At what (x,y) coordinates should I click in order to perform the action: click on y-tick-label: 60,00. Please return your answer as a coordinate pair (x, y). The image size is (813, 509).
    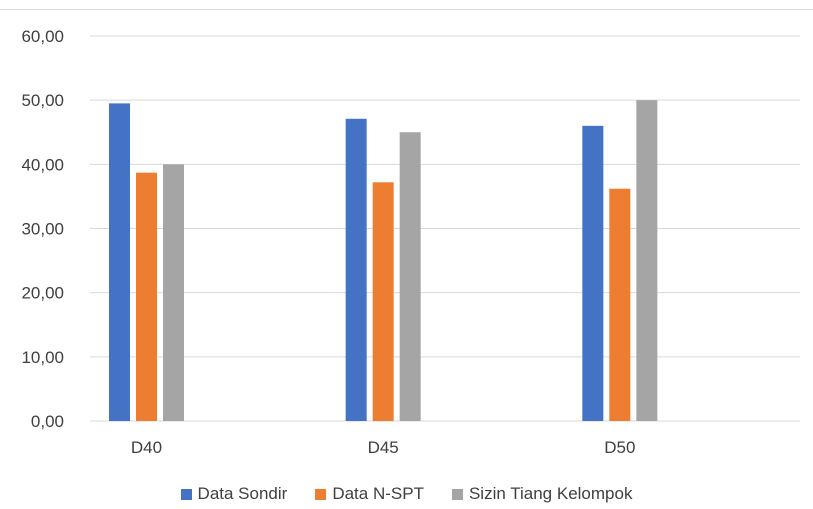
    Looking at the image, I should click on (42, 36).